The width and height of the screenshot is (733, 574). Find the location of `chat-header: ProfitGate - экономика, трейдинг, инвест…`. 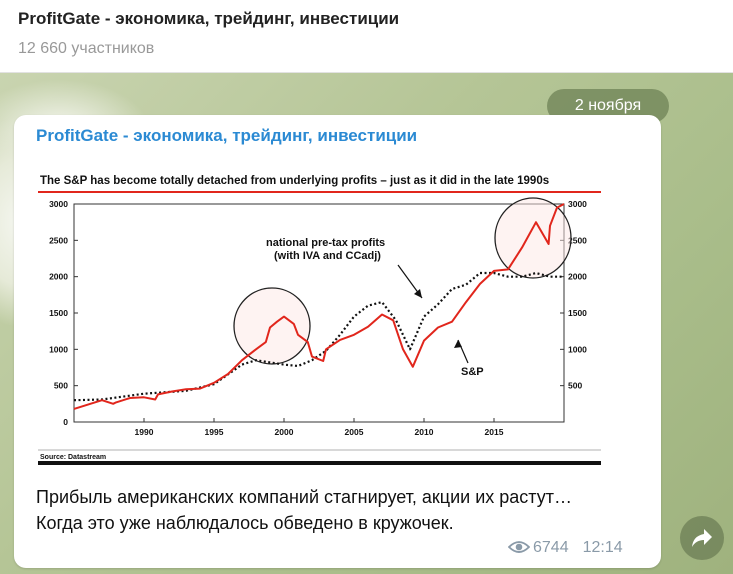

chat-header: ProfitGate - экономика, трейдинг, инвест… is located at coordinates (366, 36).